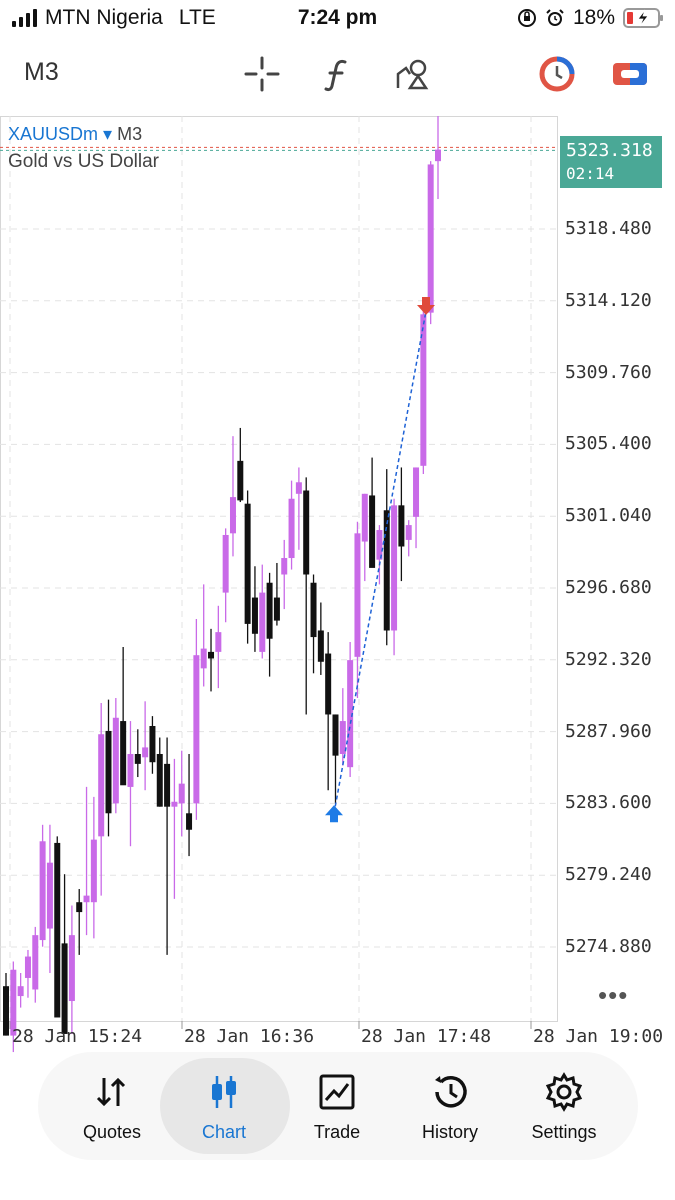 This screenshot has width=675, height=1200. I want to click on orientation-lock-icon, so click(526, 18).